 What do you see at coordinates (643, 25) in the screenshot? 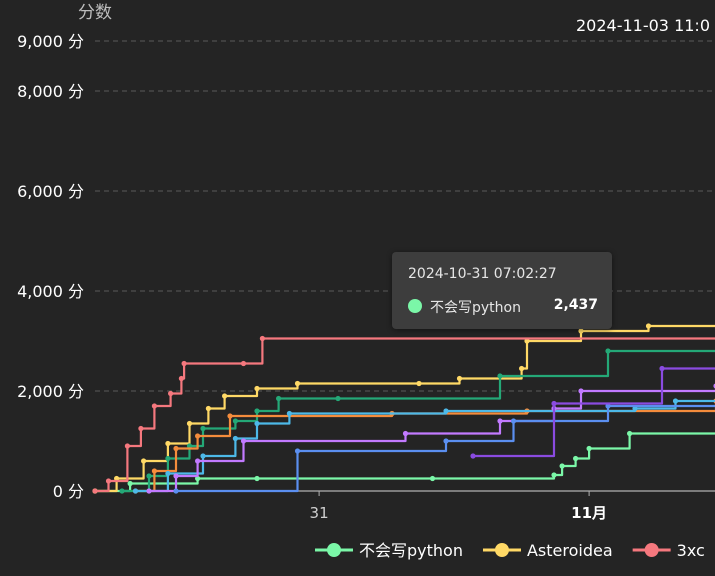
I see `crosshair-label: 2024-11-03 11:0` at bounding box center [643, 25].